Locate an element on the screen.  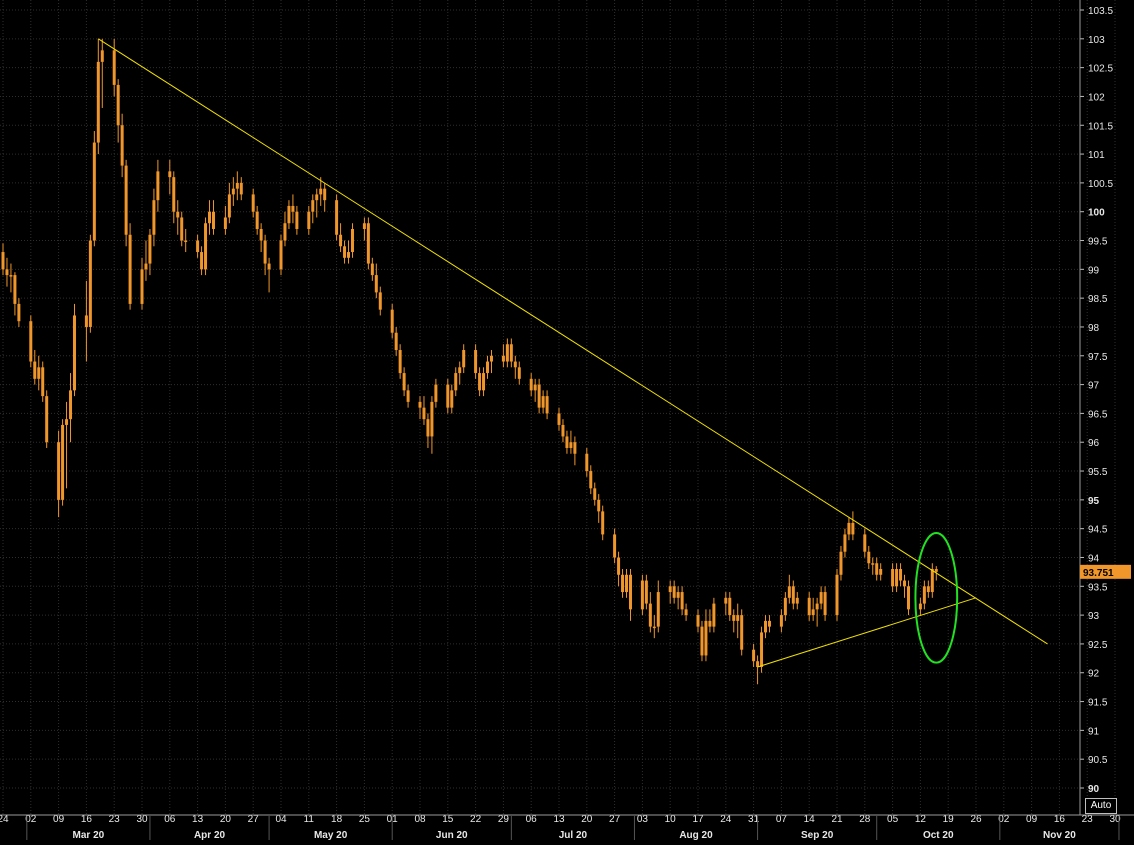
y-tick-label: 94.5 is located at coordinates (1098, 530).